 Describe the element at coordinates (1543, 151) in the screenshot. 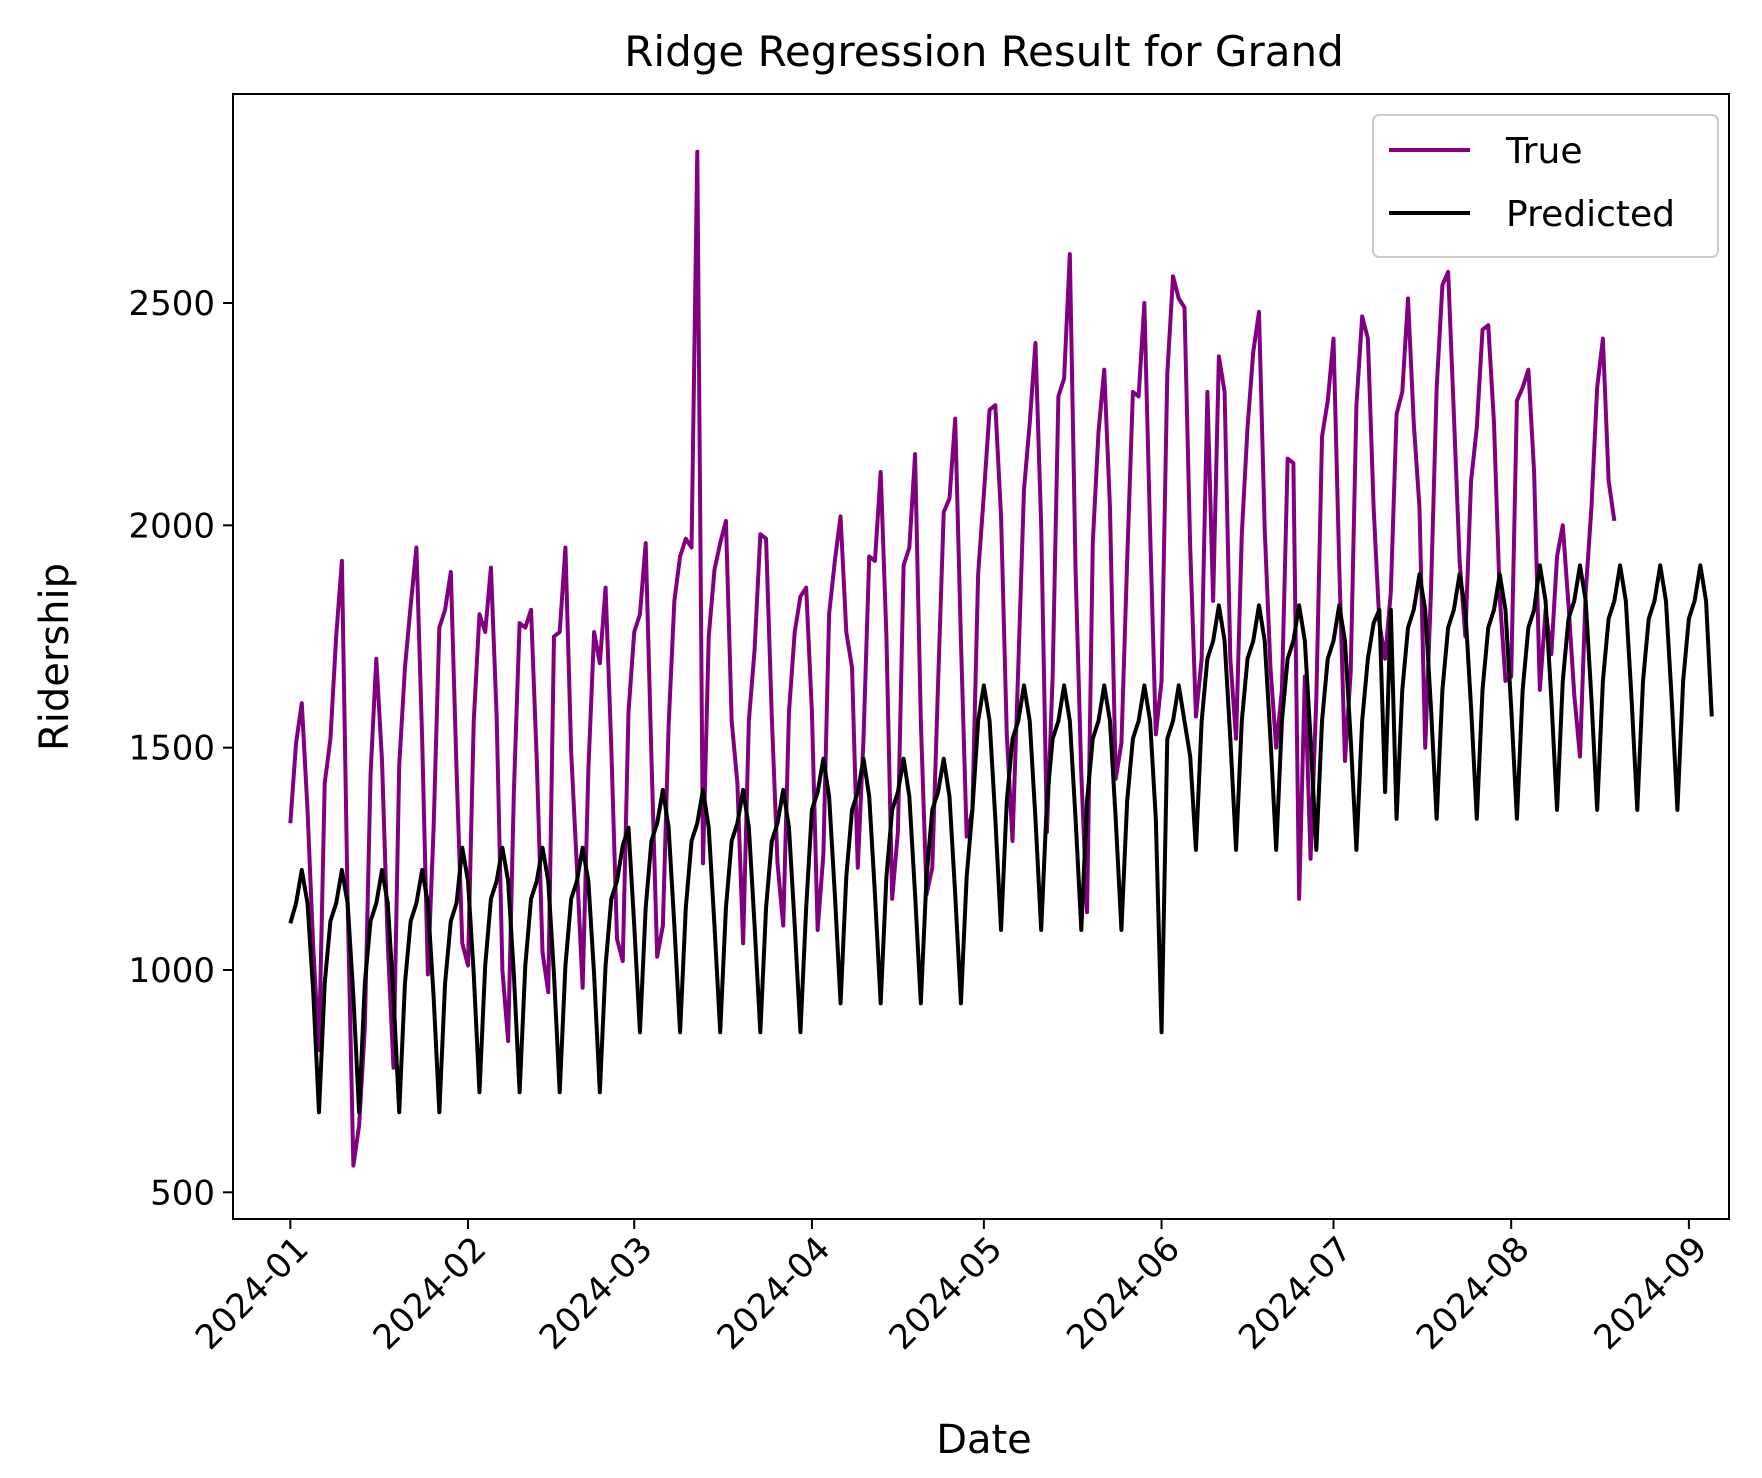

I see `legend-label-true: True` at that location.